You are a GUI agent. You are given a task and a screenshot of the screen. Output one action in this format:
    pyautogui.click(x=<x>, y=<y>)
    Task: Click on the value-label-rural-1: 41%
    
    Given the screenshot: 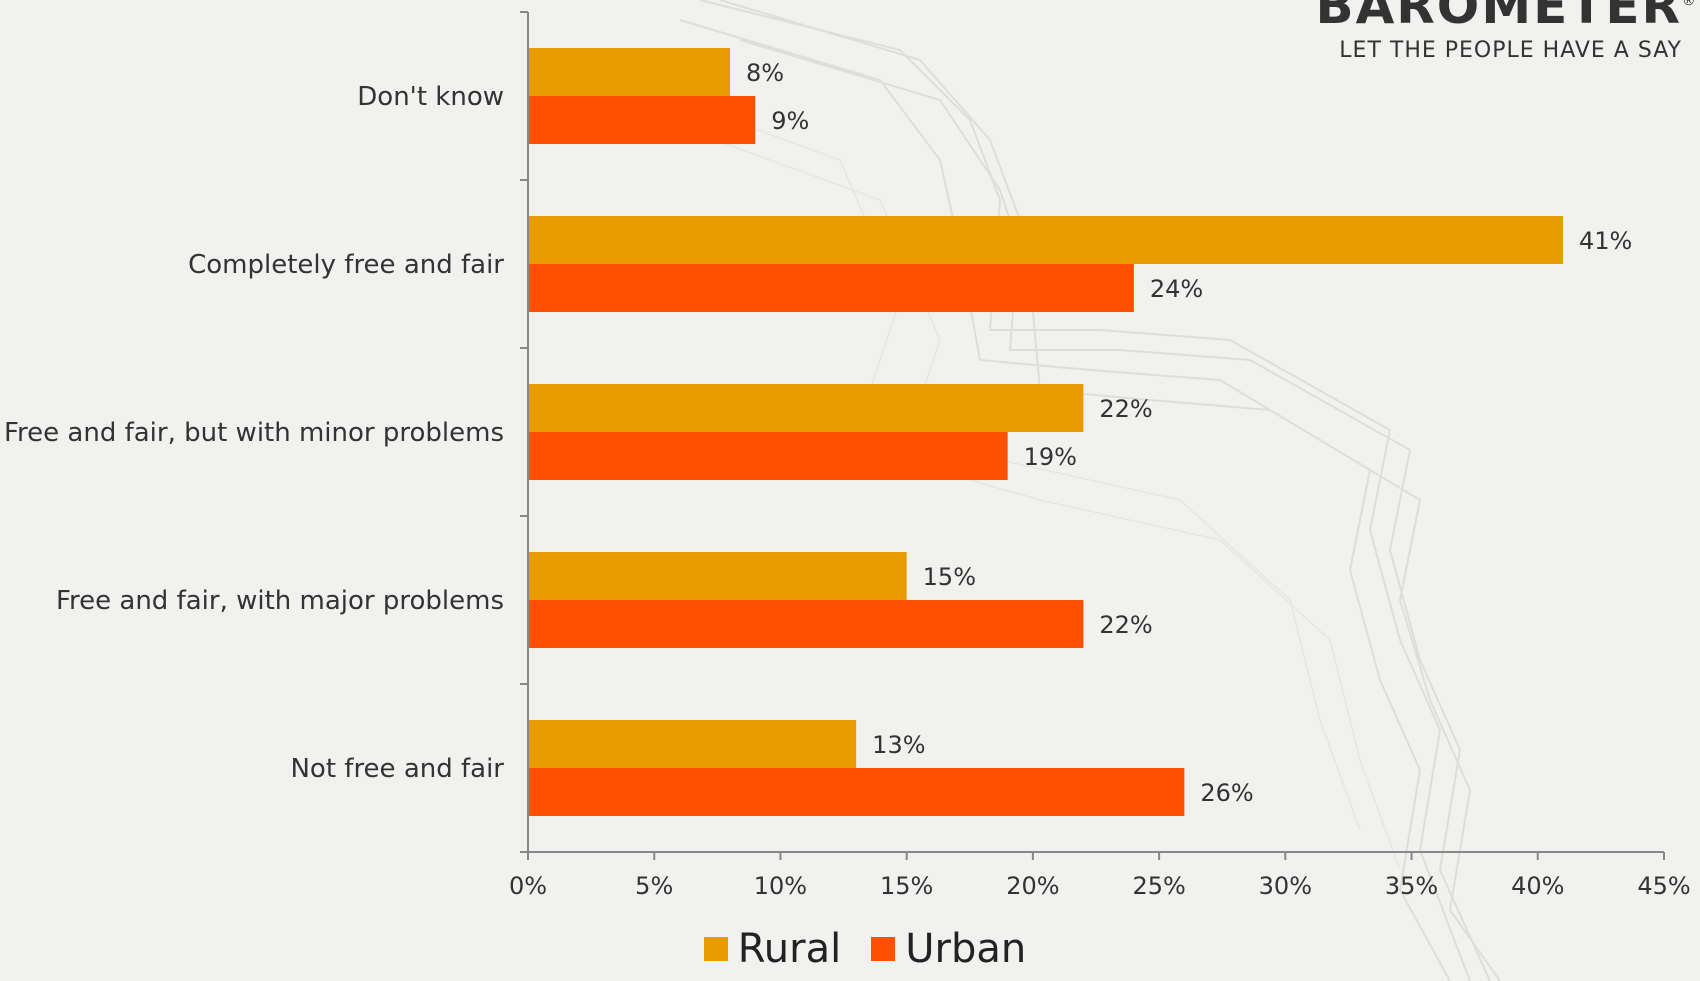 What is the action you would take?
    pyautogui.click(x=1605, y=241)
    